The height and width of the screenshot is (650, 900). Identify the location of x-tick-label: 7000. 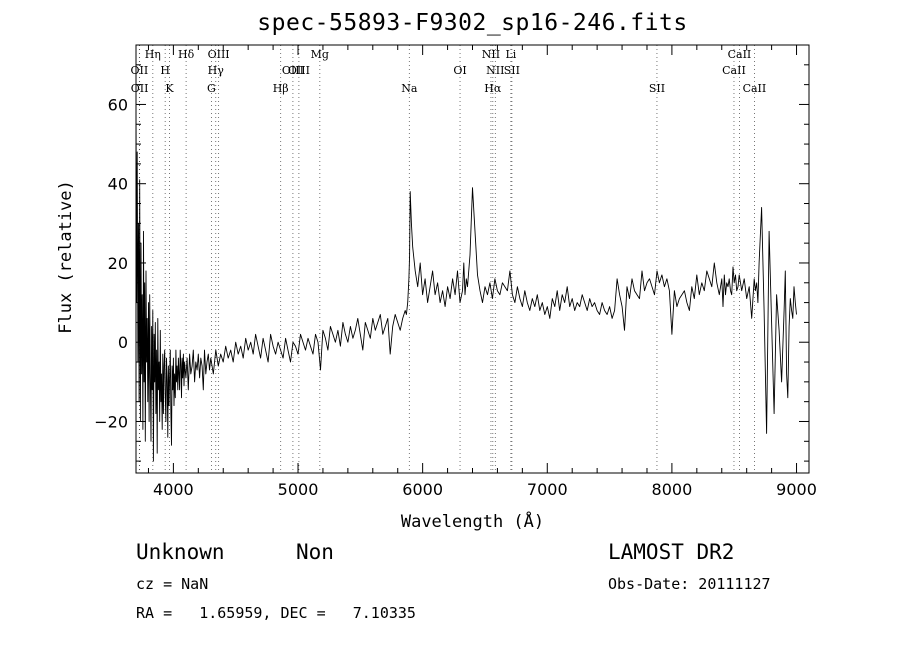
(547, 489).